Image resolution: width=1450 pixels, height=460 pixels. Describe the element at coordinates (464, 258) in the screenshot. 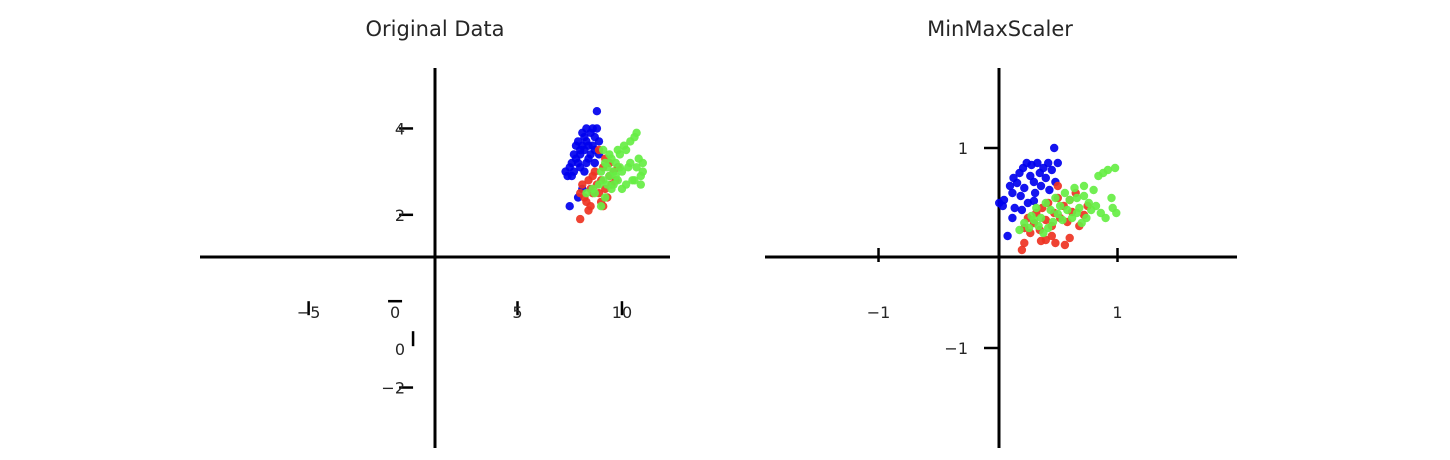

I see `ticks: −5 0 5 10 −2 0 2 4` at that location.